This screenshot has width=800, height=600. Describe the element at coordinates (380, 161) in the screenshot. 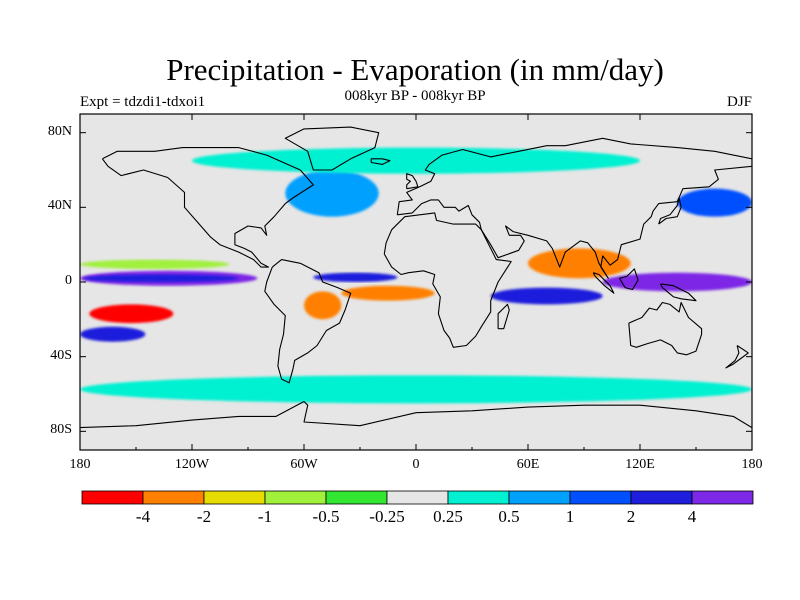

I see `coastline-iceland` at that location.